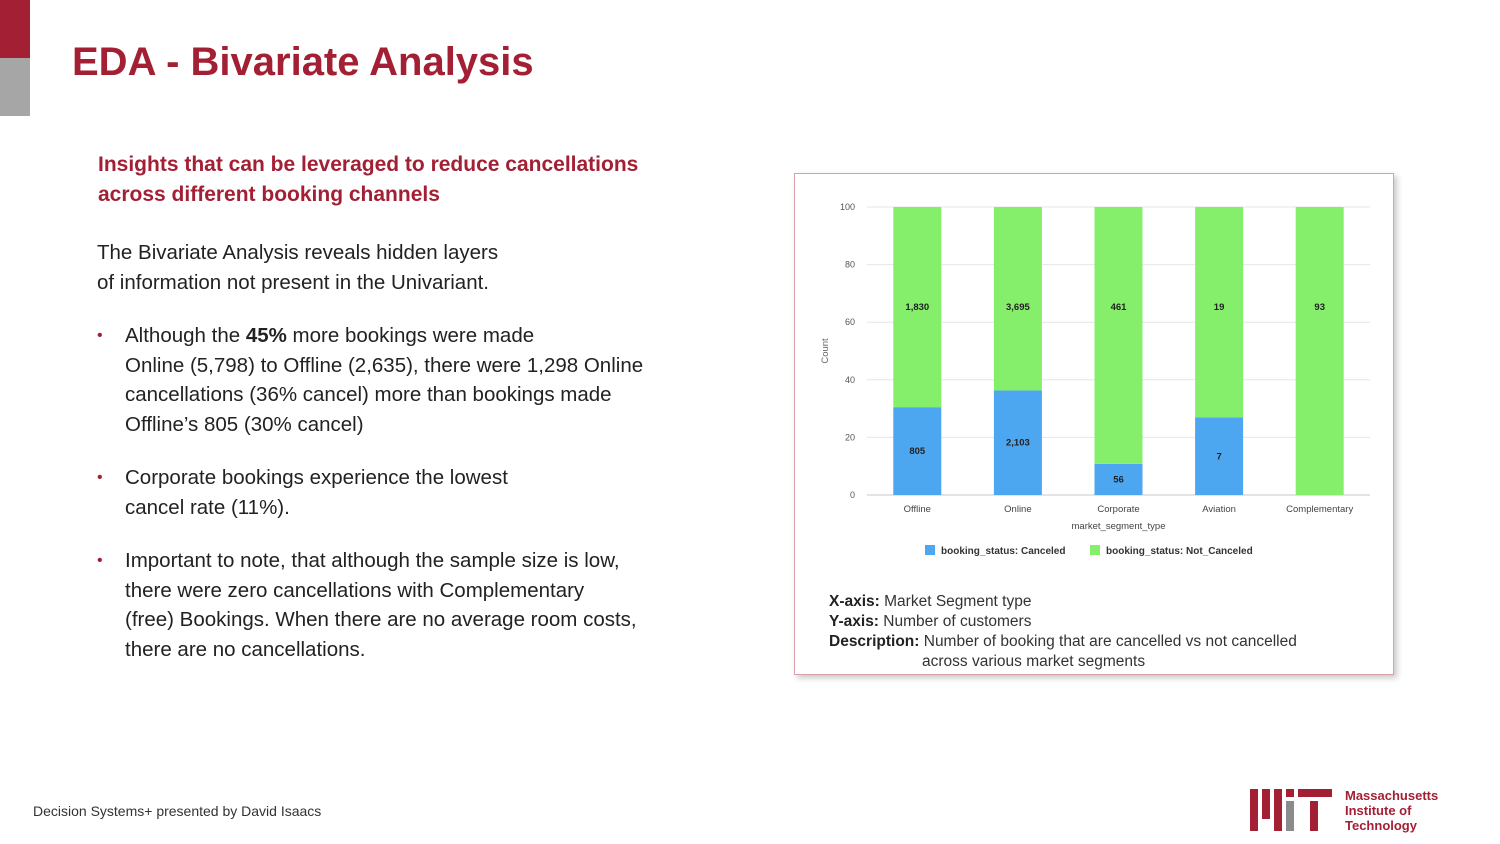 The image size is (1500, 844). What do you see at coordinates (1291, 810) in the screenshot?
I see `mit-logo-icon` at bounding box center [1291, 810].